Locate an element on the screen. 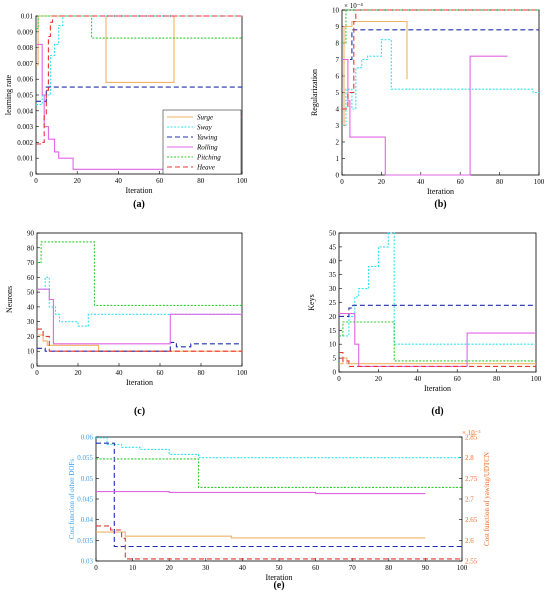 Image resolution: width=550 pixels, height=599 pixels. y-tick-label: 0.06 is located at coordinates (87, 438).